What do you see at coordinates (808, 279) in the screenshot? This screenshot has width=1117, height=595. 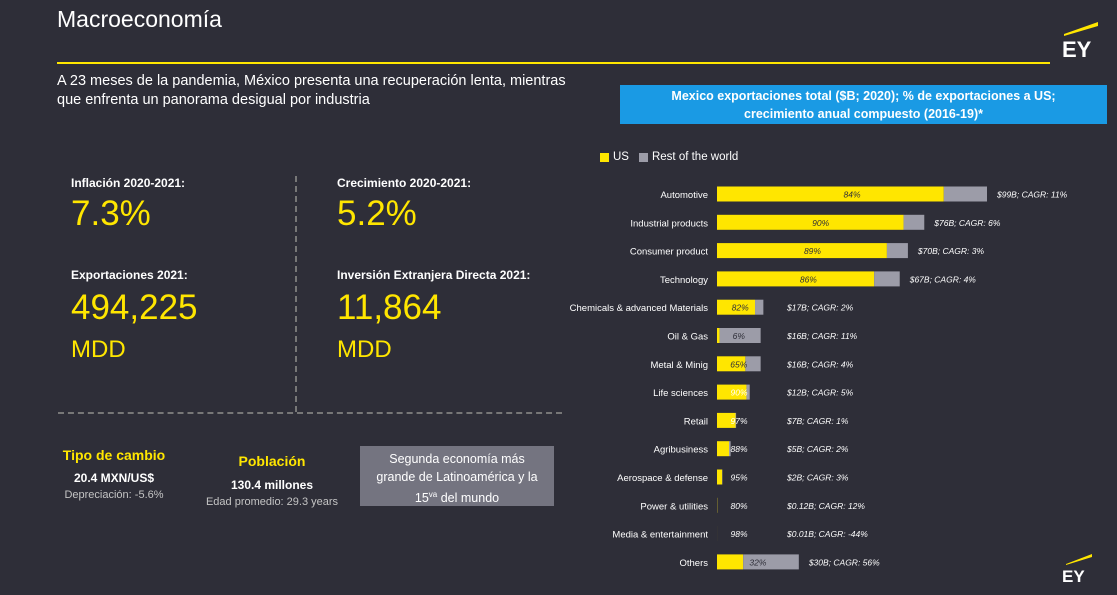 I see `us-share-label: 86%` at bounding box center [808, 279].